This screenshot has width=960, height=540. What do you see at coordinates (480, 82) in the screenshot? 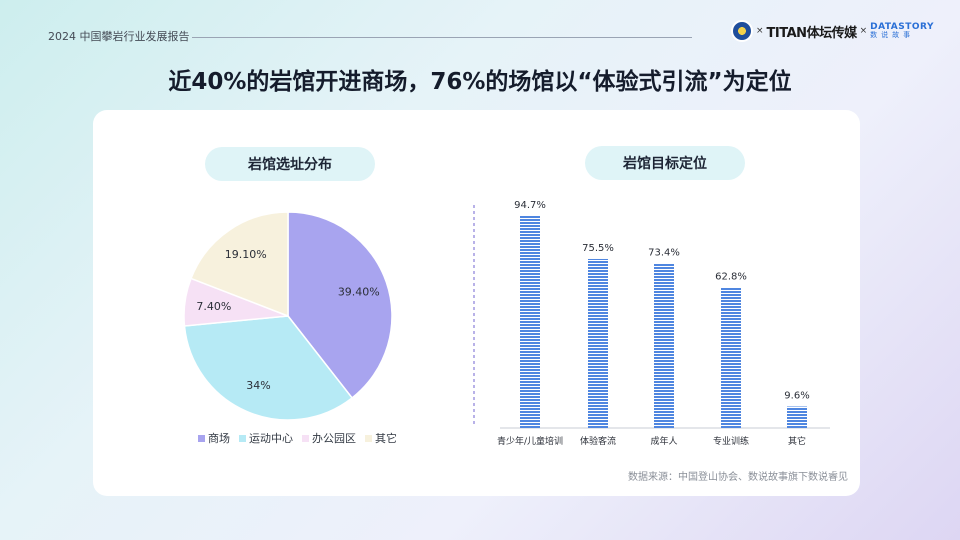
I see `page-title: 近40%的岩馆开进商场，76%的场馆以“体验式引流”为定位` at bounding box center [480, 82].